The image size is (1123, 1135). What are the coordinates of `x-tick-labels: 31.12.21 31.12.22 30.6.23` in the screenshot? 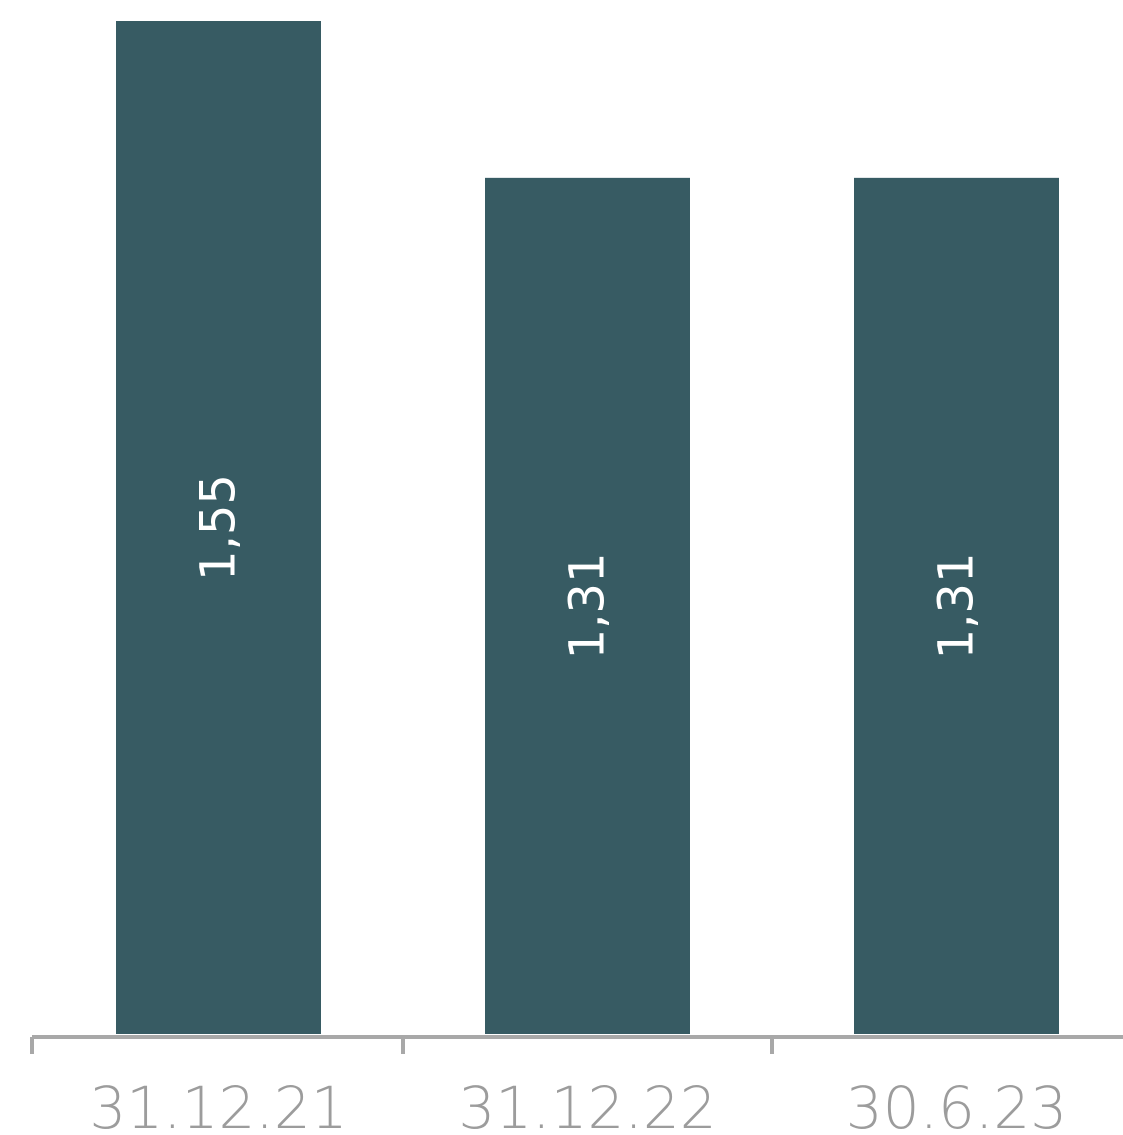 It's located at (578, 1104).